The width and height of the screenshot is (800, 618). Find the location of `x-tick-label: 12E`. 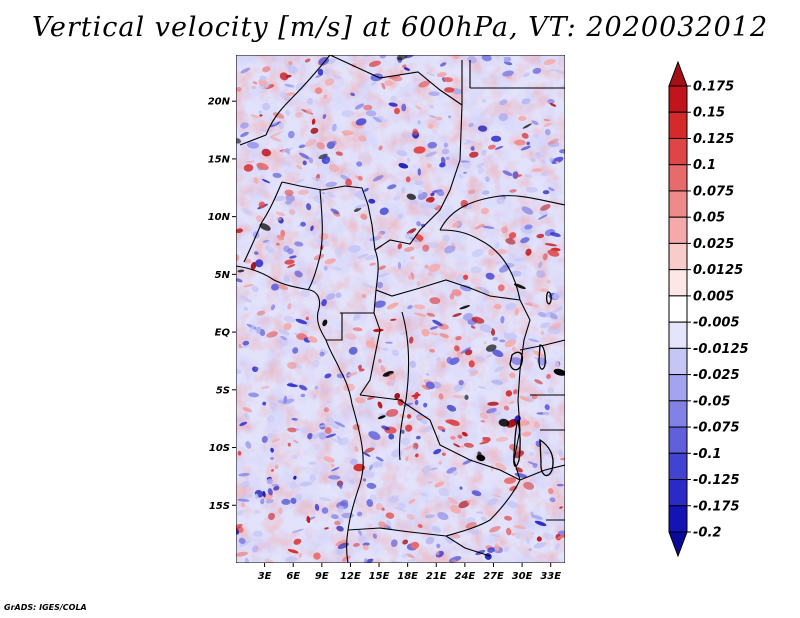

x-tick-label: 12E is located at coordinates (350, 576).